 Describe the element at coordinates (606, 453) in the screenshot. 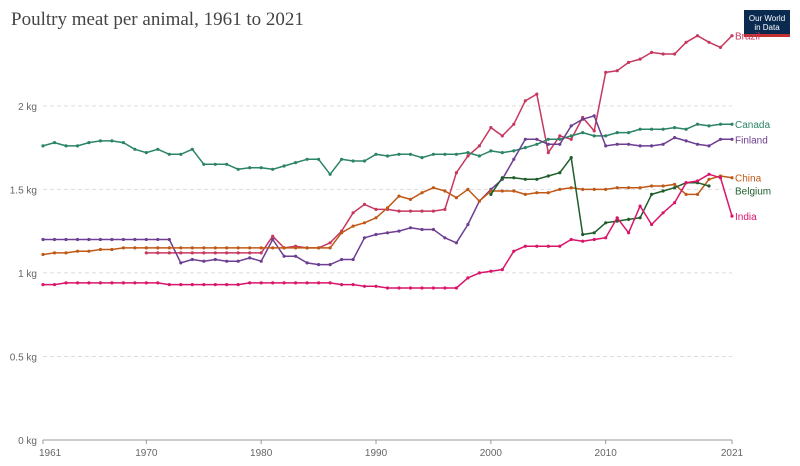

I see `x-tick-label: 2010` at that location.